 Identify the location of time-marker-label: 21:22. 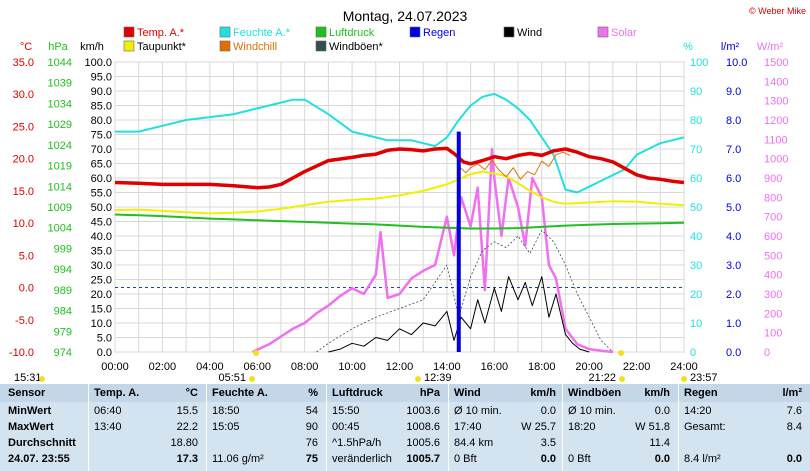
(602, 378).